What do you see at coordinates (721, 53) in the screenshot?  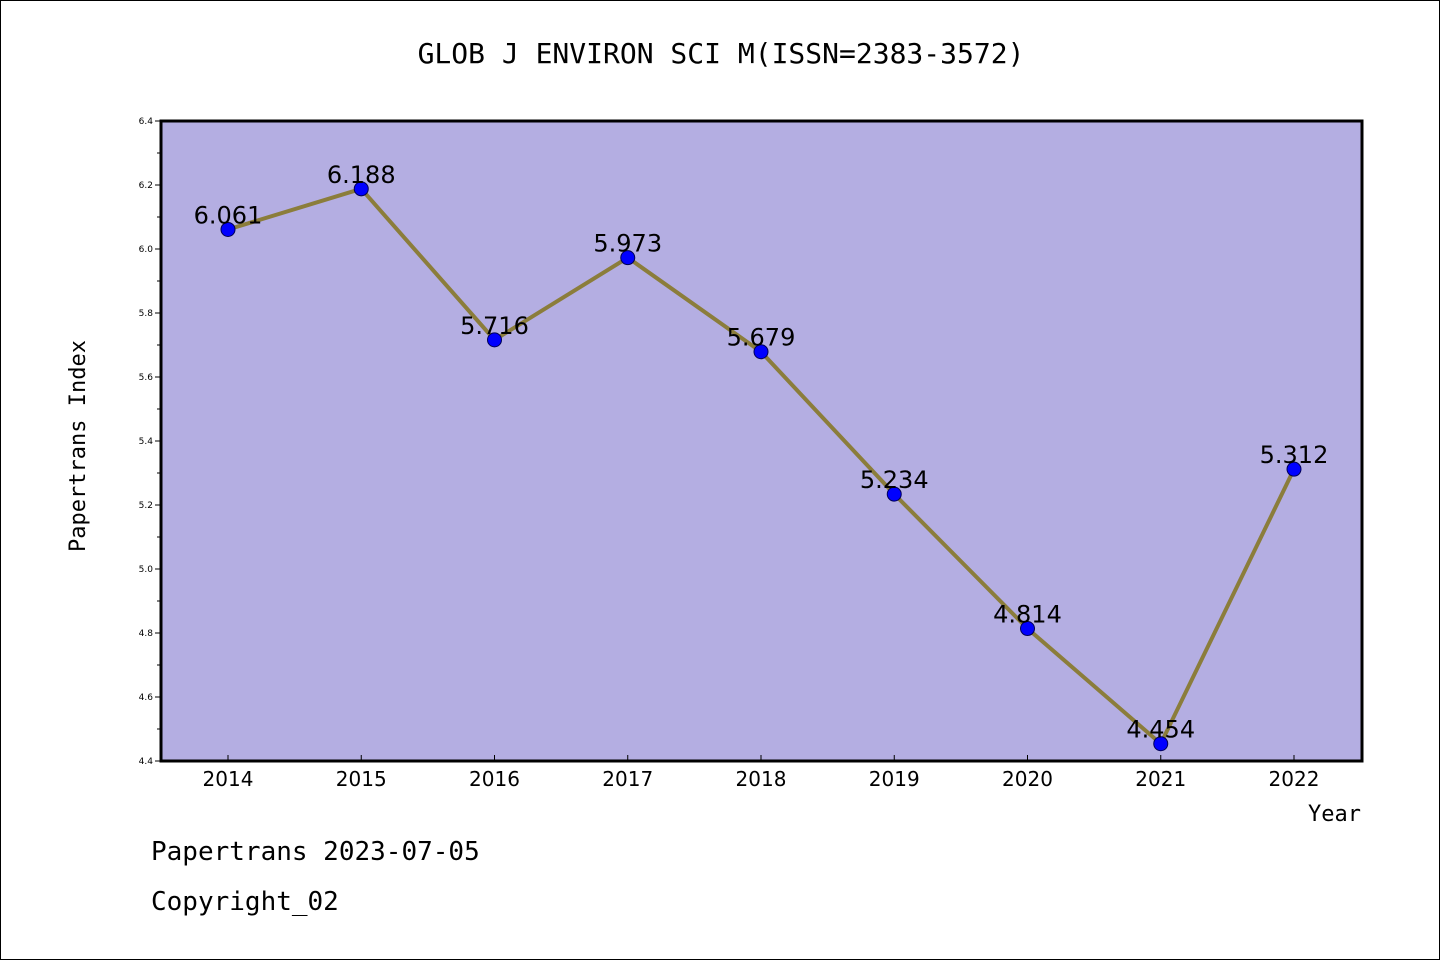 I see `chart-title: GLOB J ENVIRON SCI M(ISSN=2383-3572)` at bounding box center [721, 53].